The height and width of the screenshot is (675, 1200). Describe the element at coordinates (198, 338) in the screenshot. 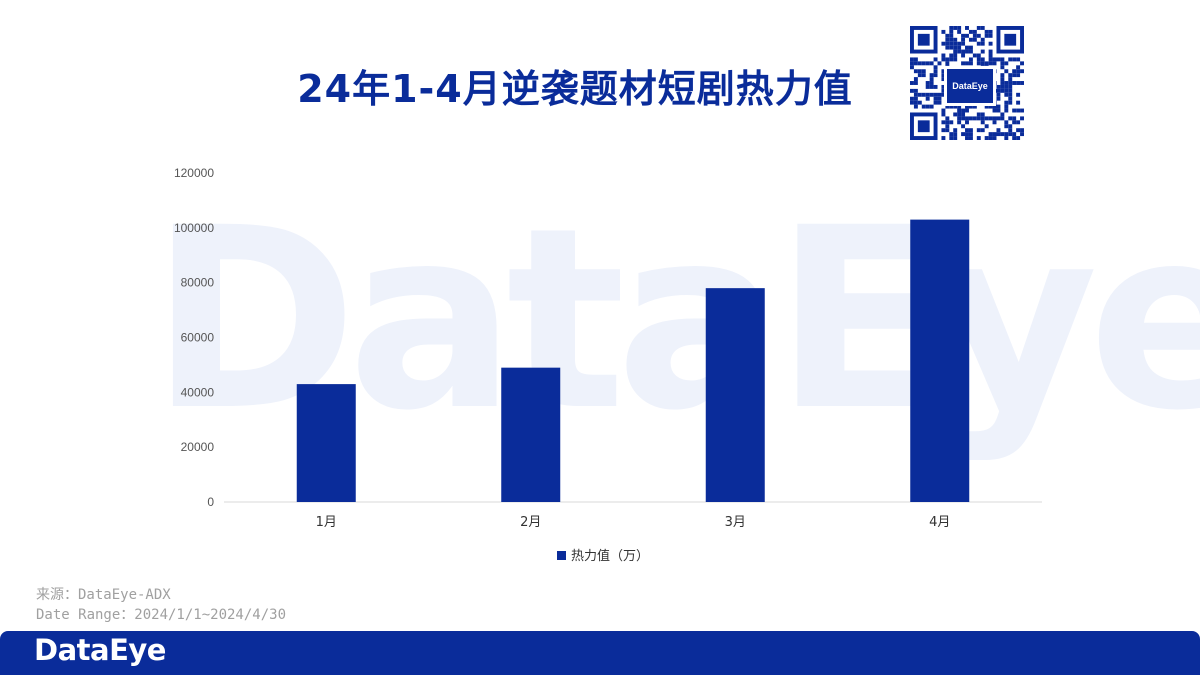

I see `y-tick-label: 60000` at that location.